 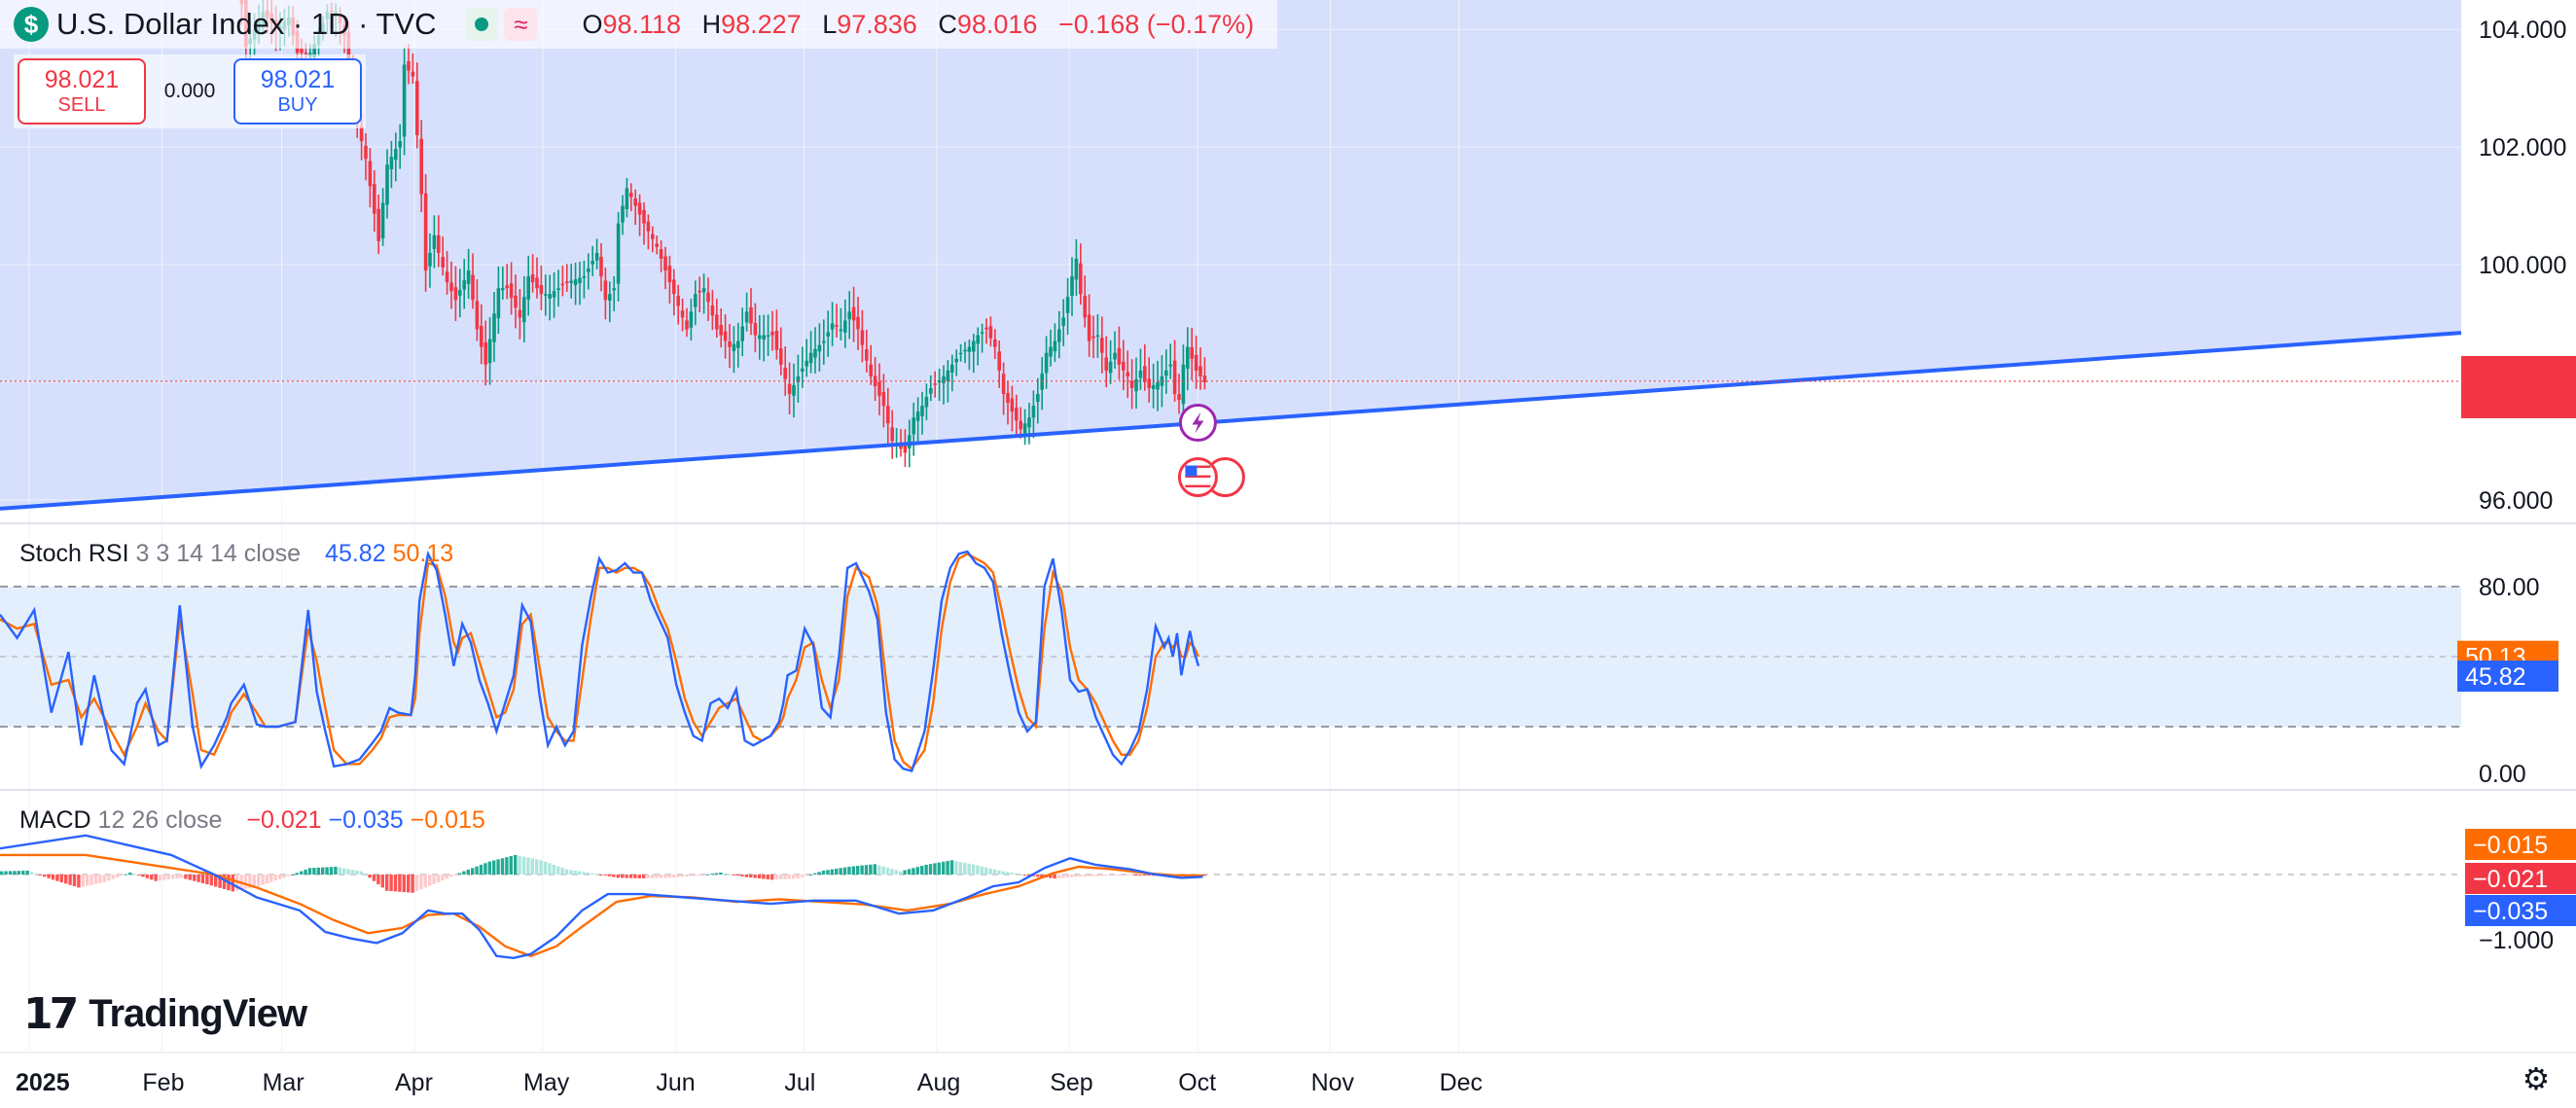 What do you see at coordinates (74, 553) in the screenshot?
I see `stoch-rsi-name: Stoch RSI` at bounding box center [74, 553].